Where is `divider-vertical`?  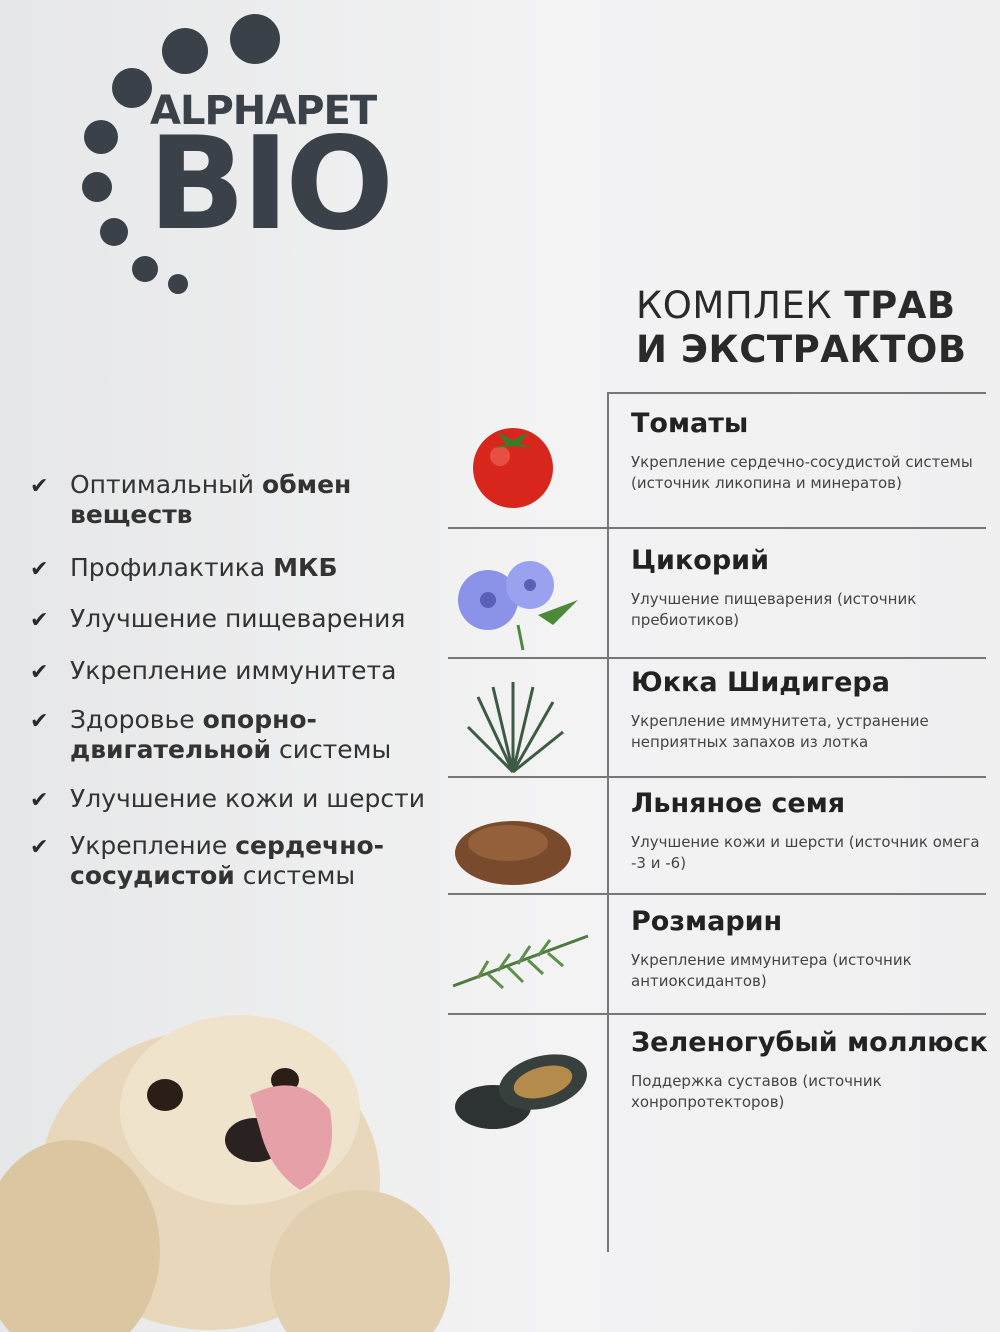 divider-vertical is located at coordinates (608, 822).